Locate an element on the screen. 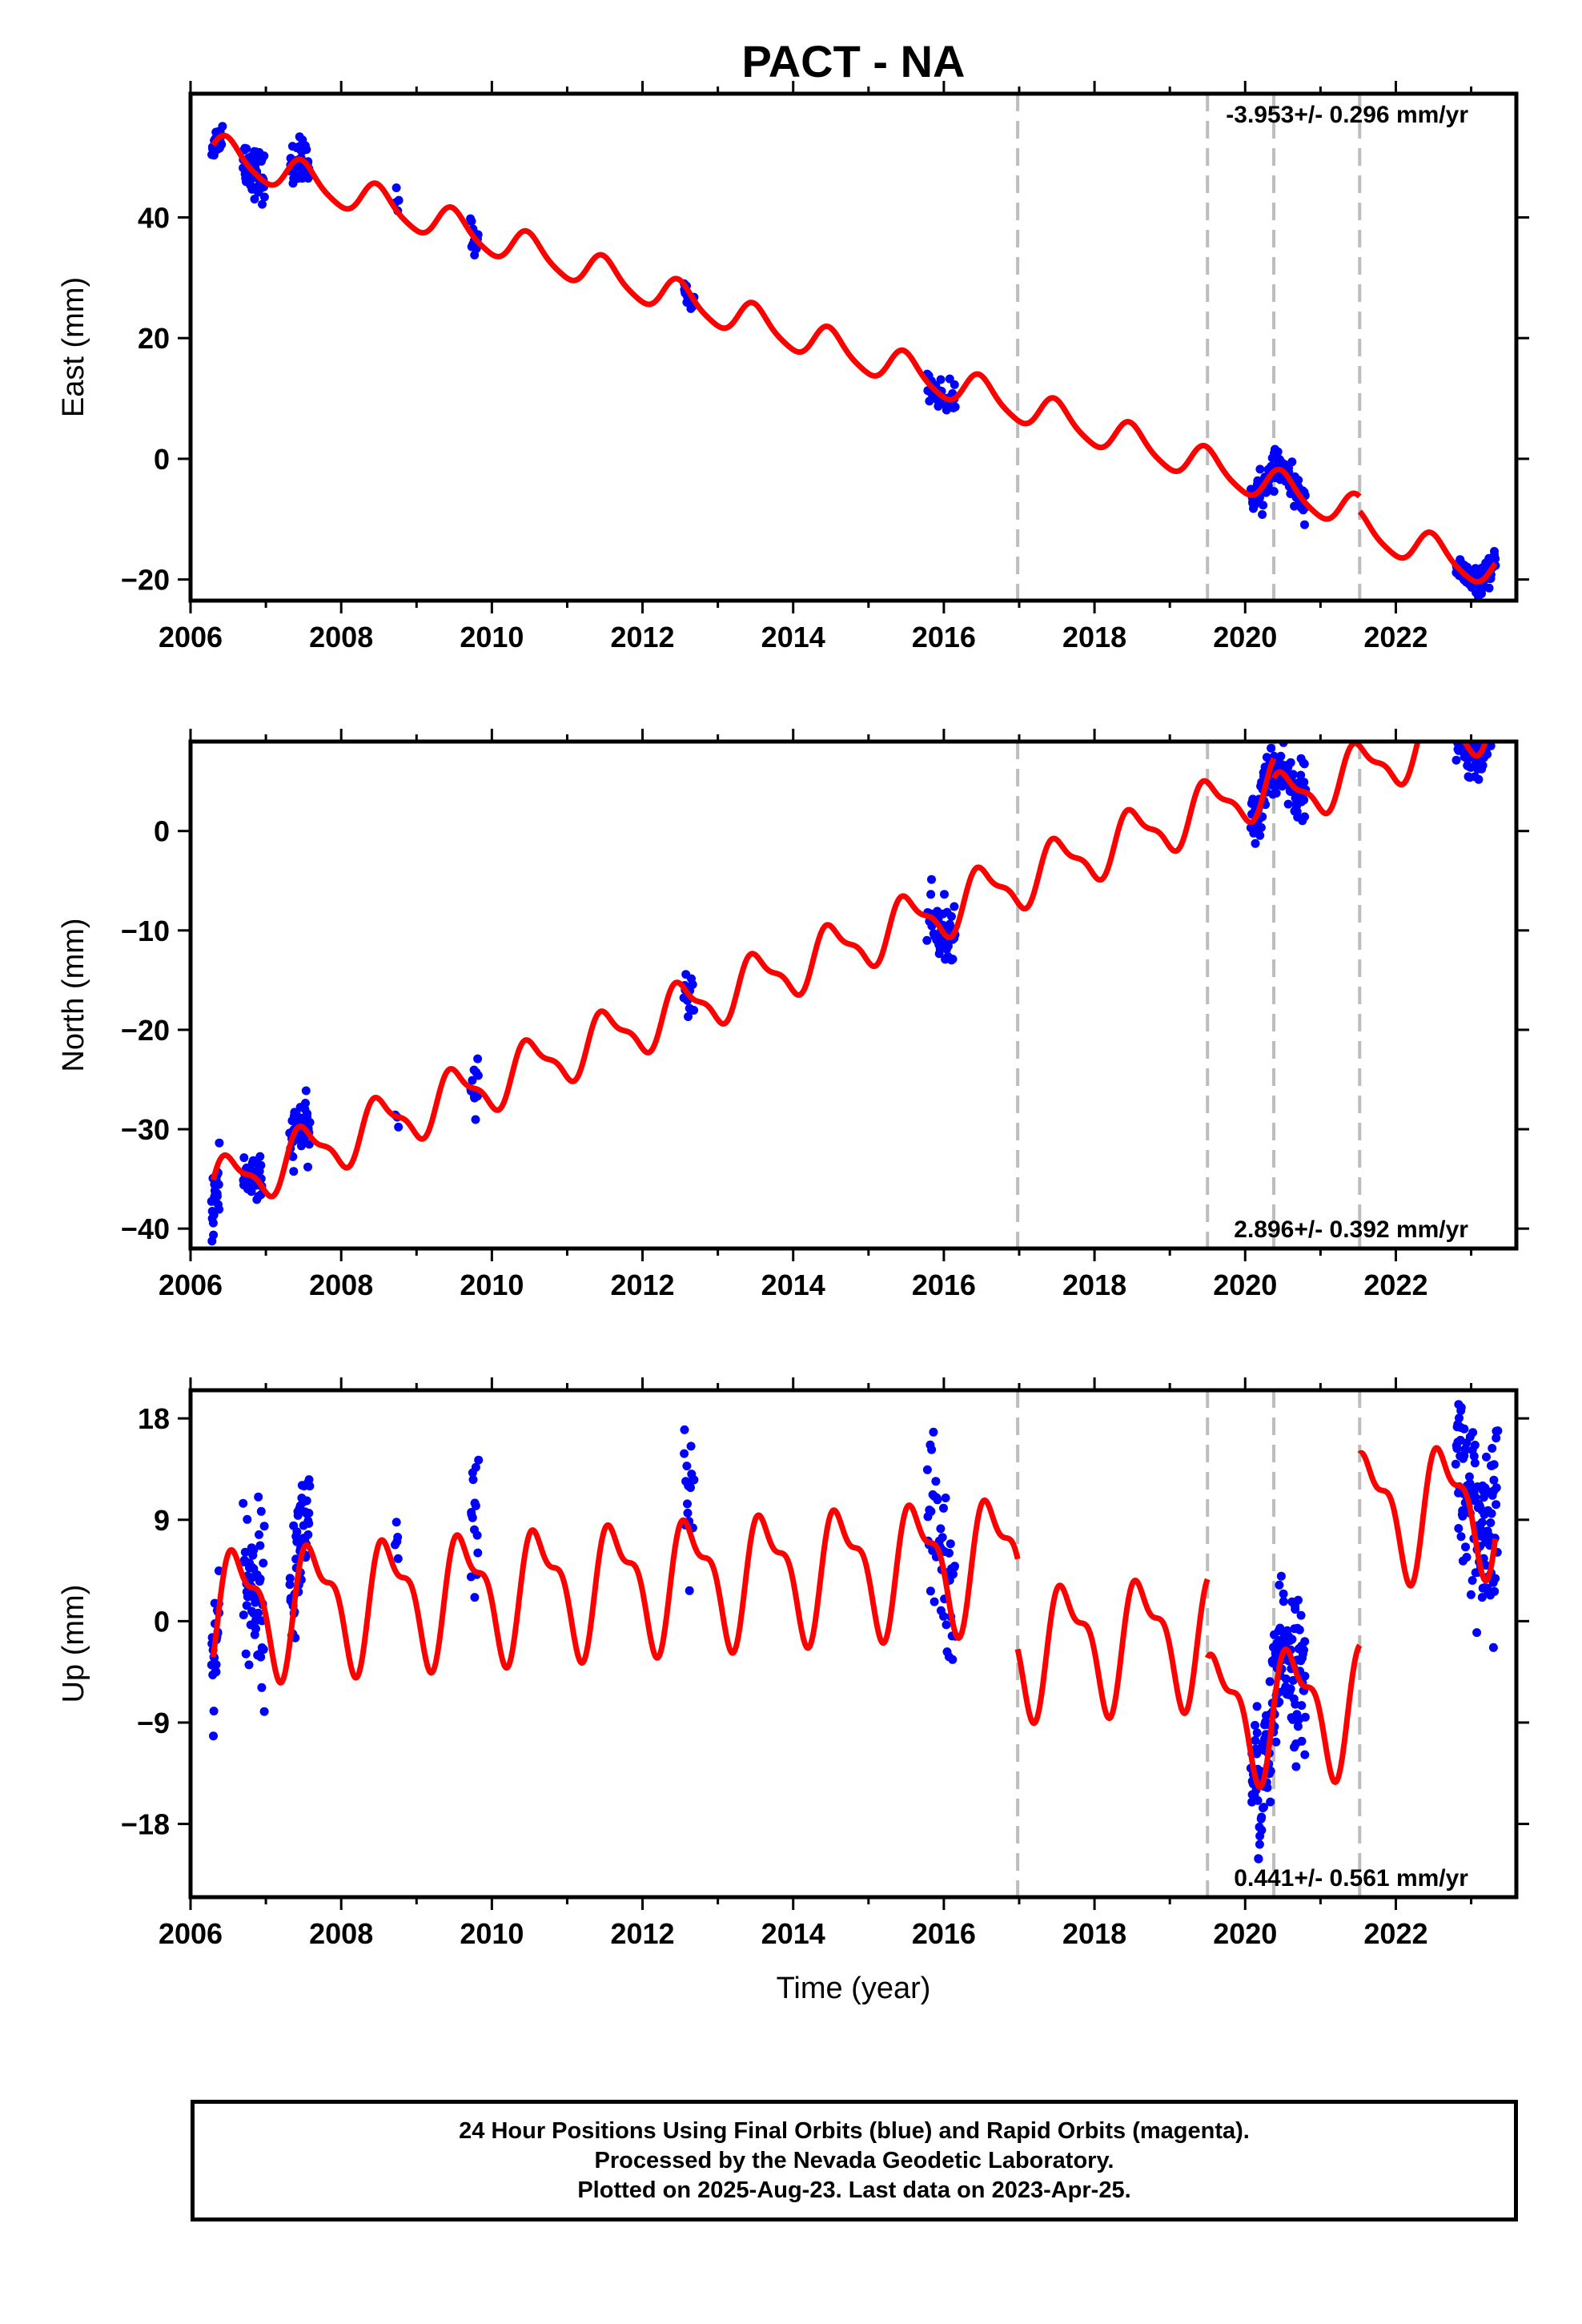 This screenshot has width=1582, height=2324. x-tick-label: 2022 is located at coordinates (1395, 1285).